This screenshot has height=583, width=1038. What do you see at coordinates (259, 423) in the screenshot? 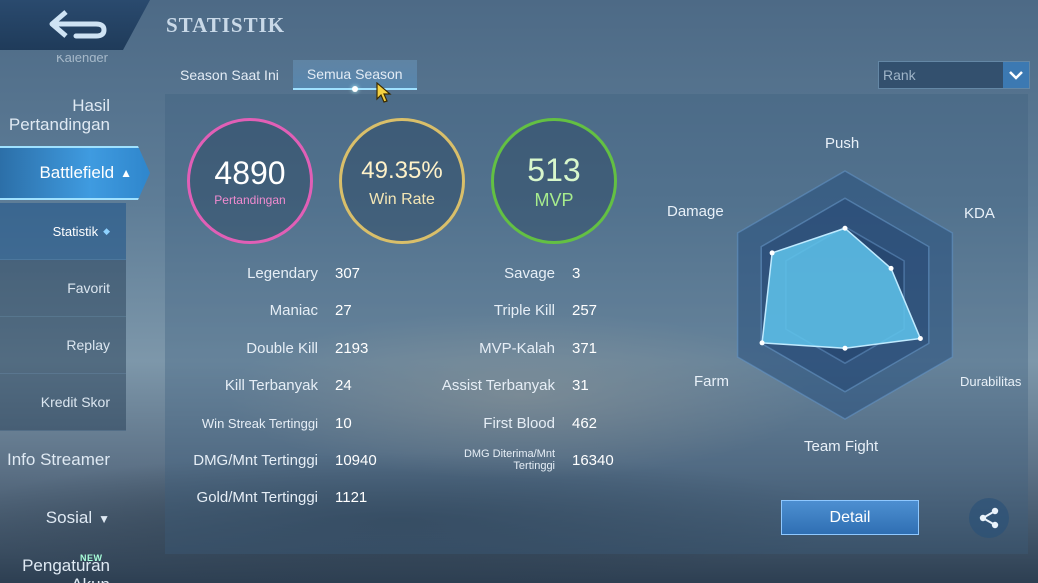
I see `stat-label: Win Streak Tertinggi` at bounding box center [259, 423].